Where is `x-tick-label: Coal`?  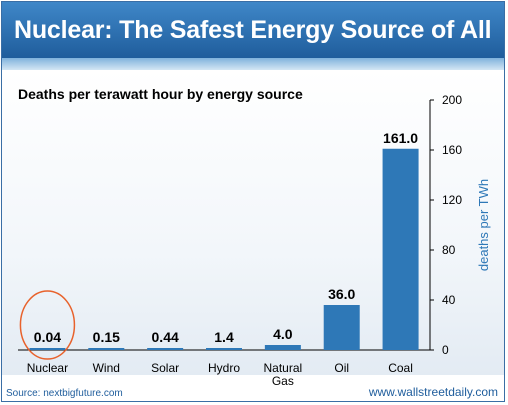
x-tick-label: Coal is located at coordinates (400, 368).